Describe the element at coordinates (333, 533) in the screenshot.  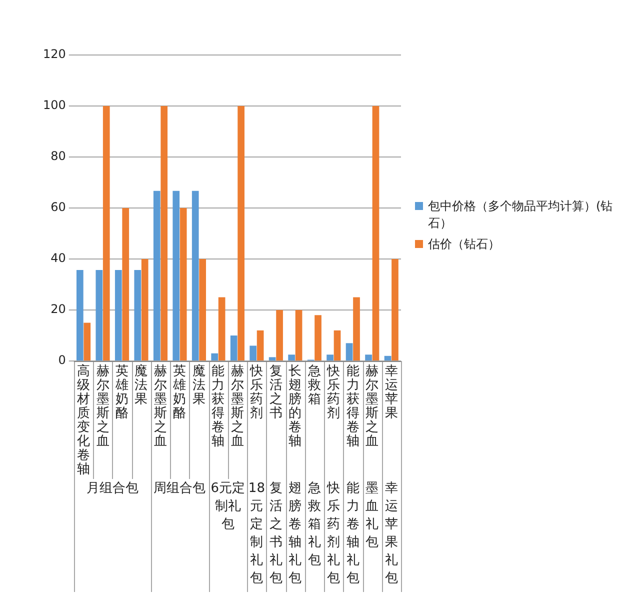
I see `text: 快乐药剂礼包` at that location.